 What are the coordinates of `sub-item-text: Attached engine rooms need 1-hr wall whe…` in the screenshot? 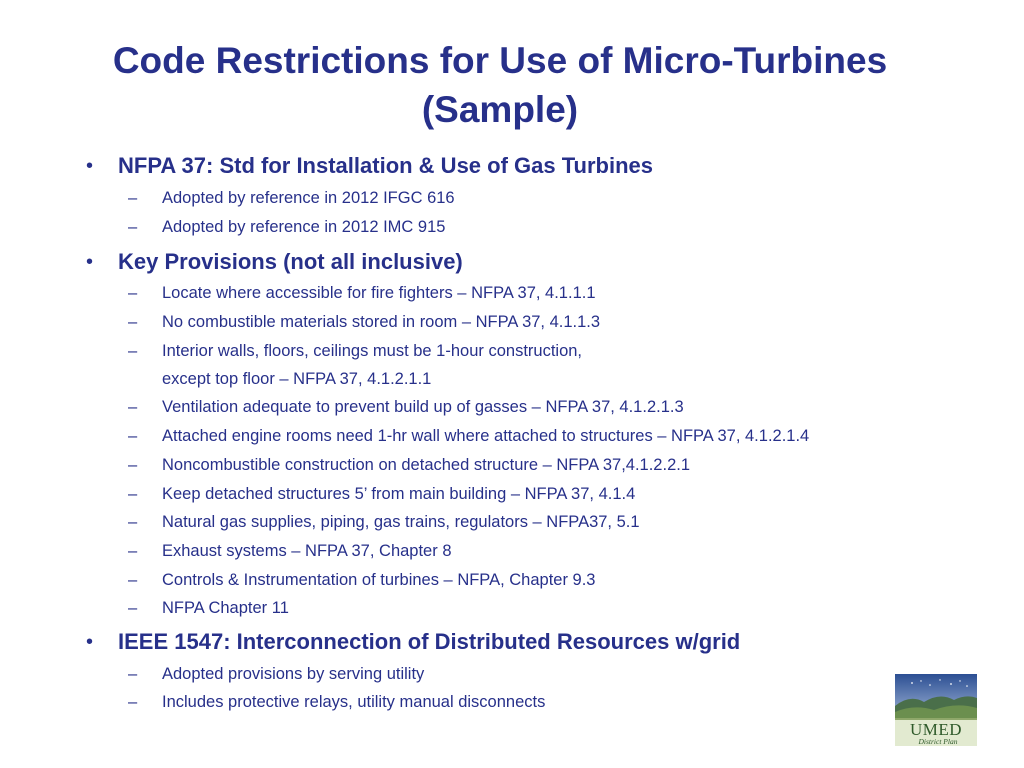 It's located at (486, 436).